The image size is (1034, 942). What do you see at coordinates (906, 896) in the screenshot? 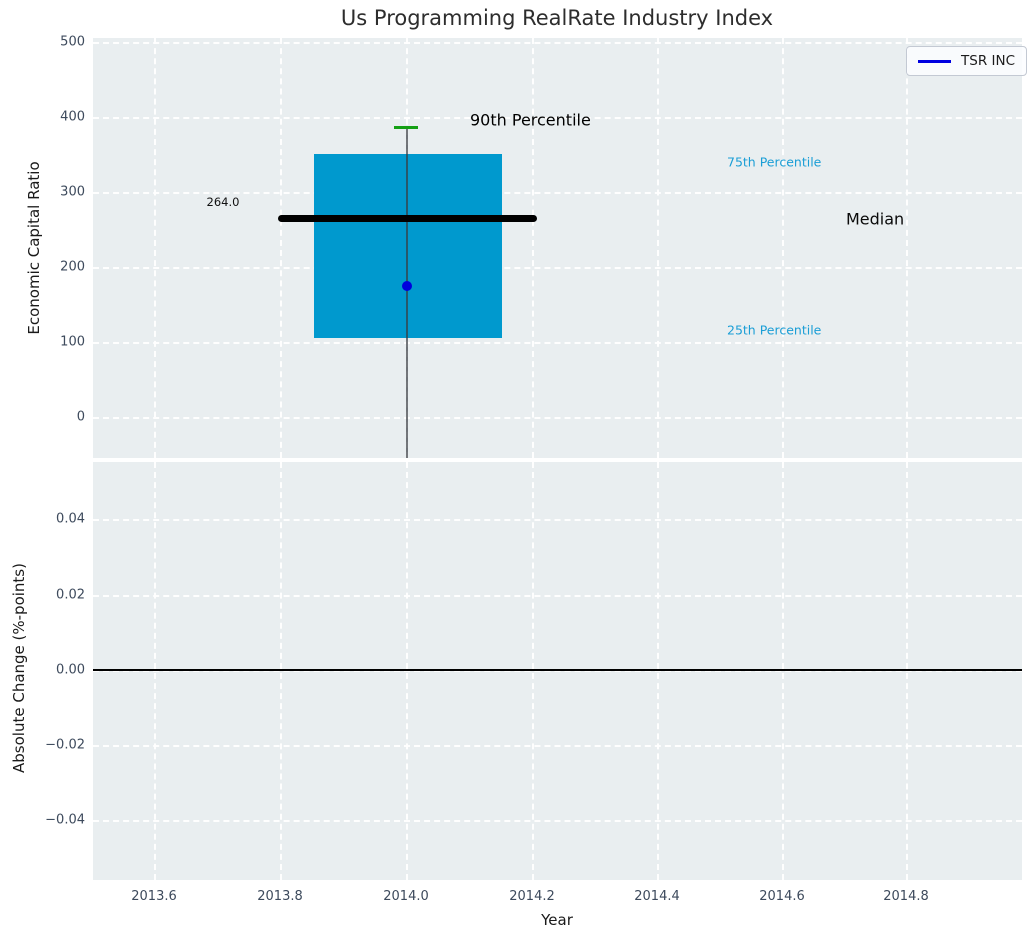
I see `xtick-label: 2014.8` at bounding box center [906, 896].